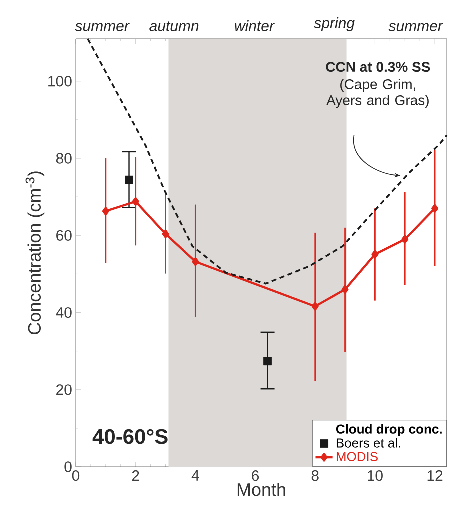 The width and height of the screenshot is (461, 514). What do you see at coordinates (378, 67) in the screenshot?
I see `annotation: CCN at 0.3% SS` at bounding box center [378, 67].